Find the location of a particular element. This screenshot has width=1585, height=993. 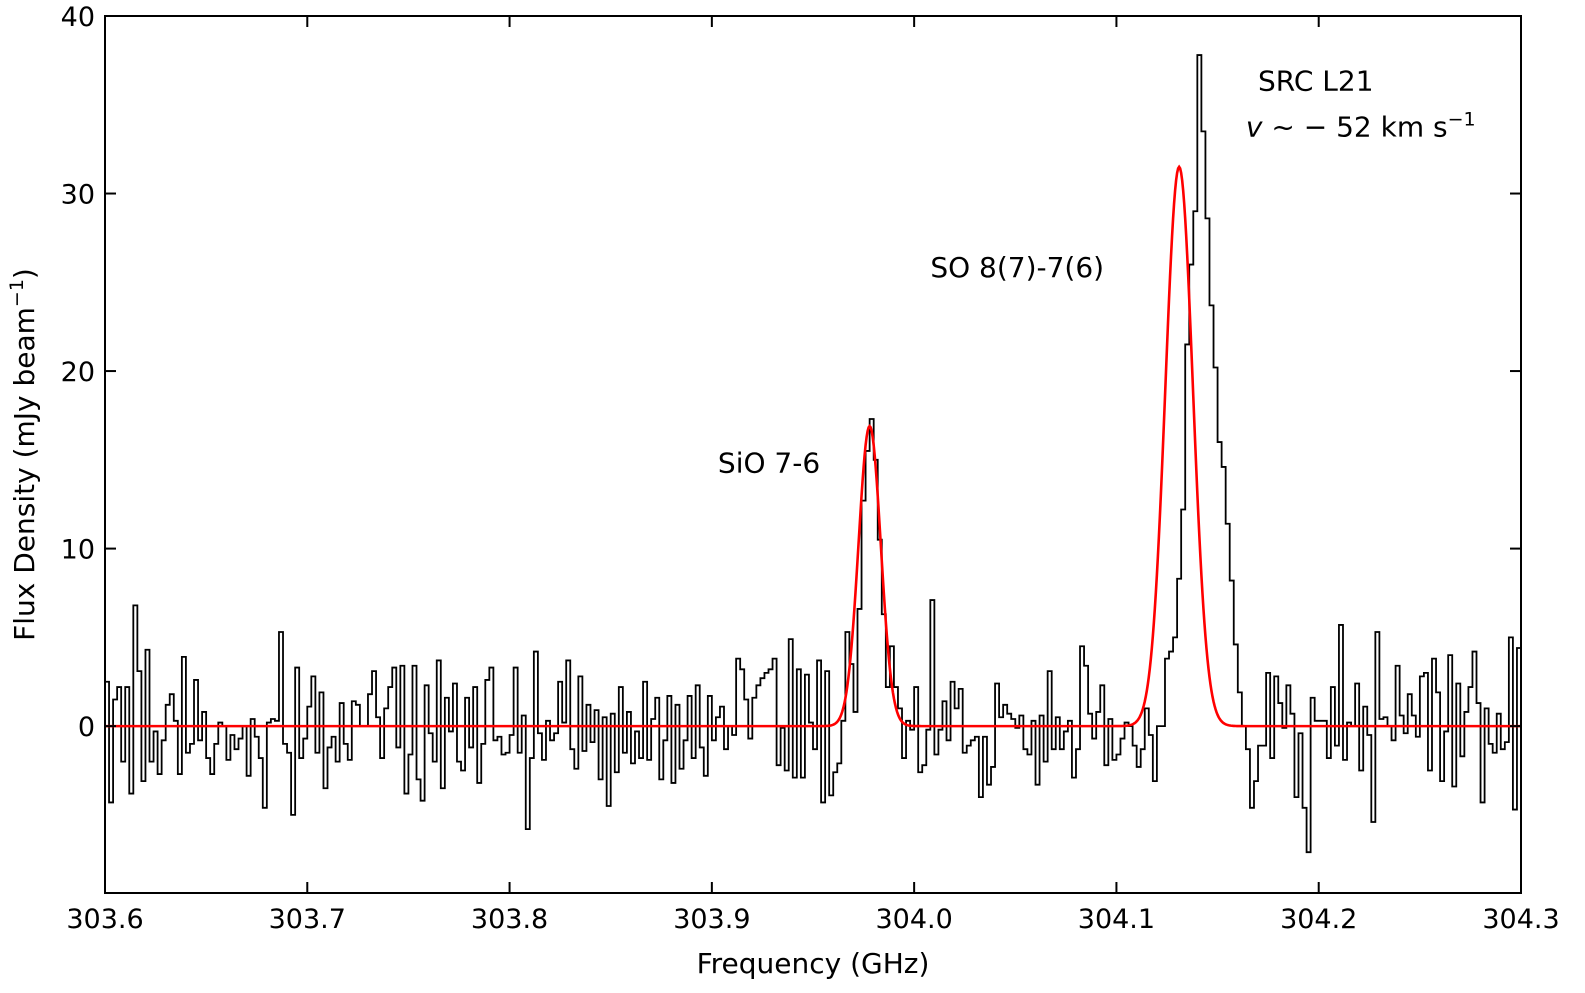

x-axis-label: Frequency (GHz) is located at coordinates (813, 963).